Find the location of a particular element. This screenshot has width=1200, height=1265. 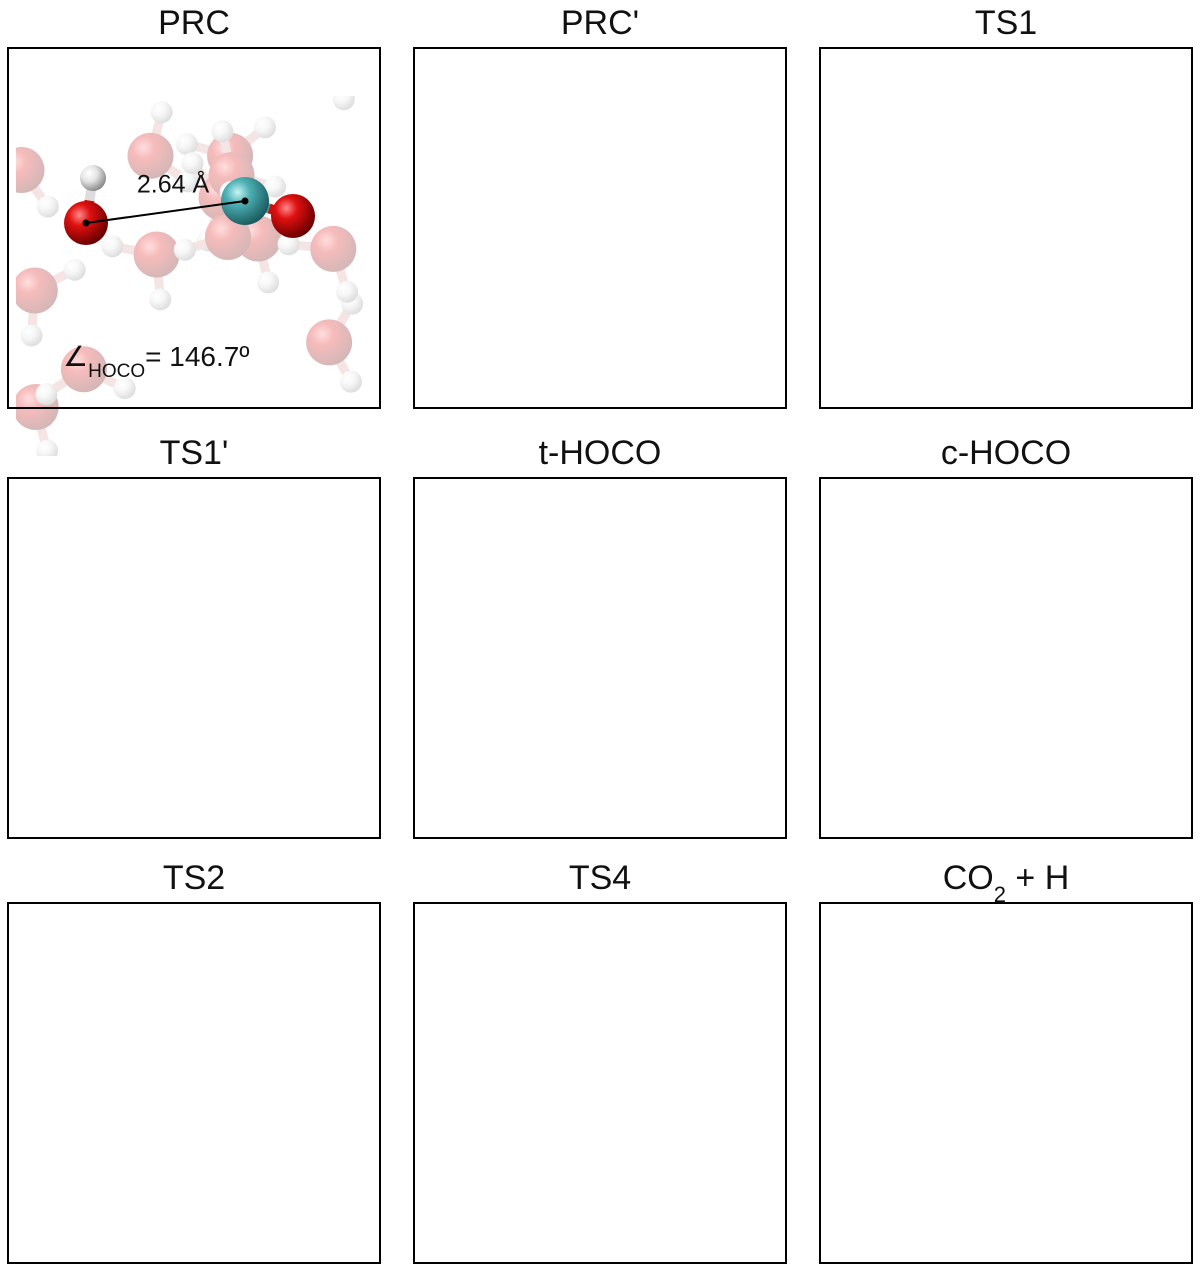

panel: 1.21 Å 1.36 Å ∠HOCO= 0.60º is located at coordinates (581, 1069).